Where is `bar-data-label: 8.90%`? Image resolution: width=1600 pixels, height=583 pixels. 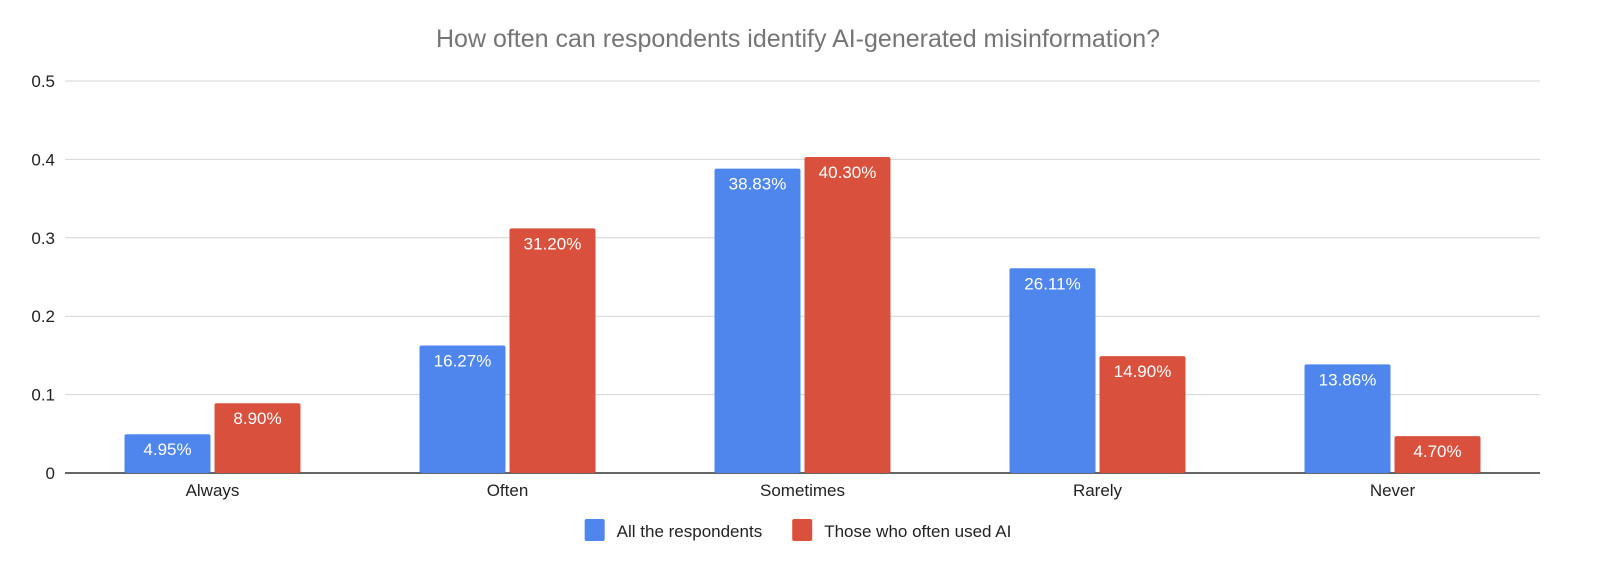
bar-data-label: 8.90% is located at coordinates (257, 418).